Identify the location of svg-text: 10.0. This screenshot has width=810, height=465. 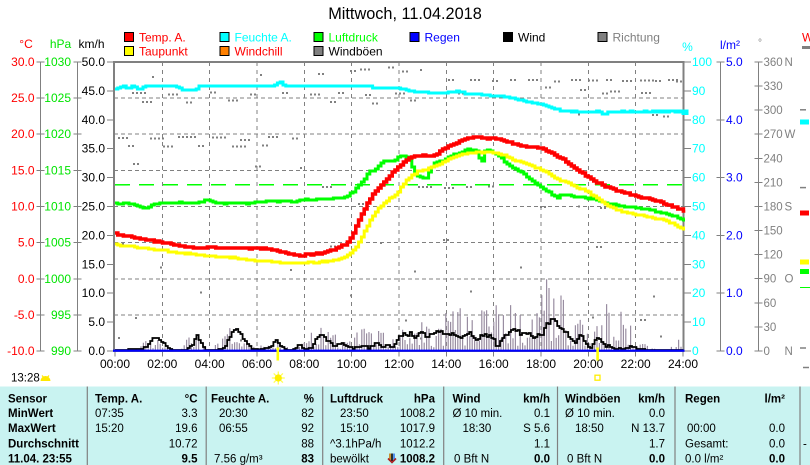
(23, 207).